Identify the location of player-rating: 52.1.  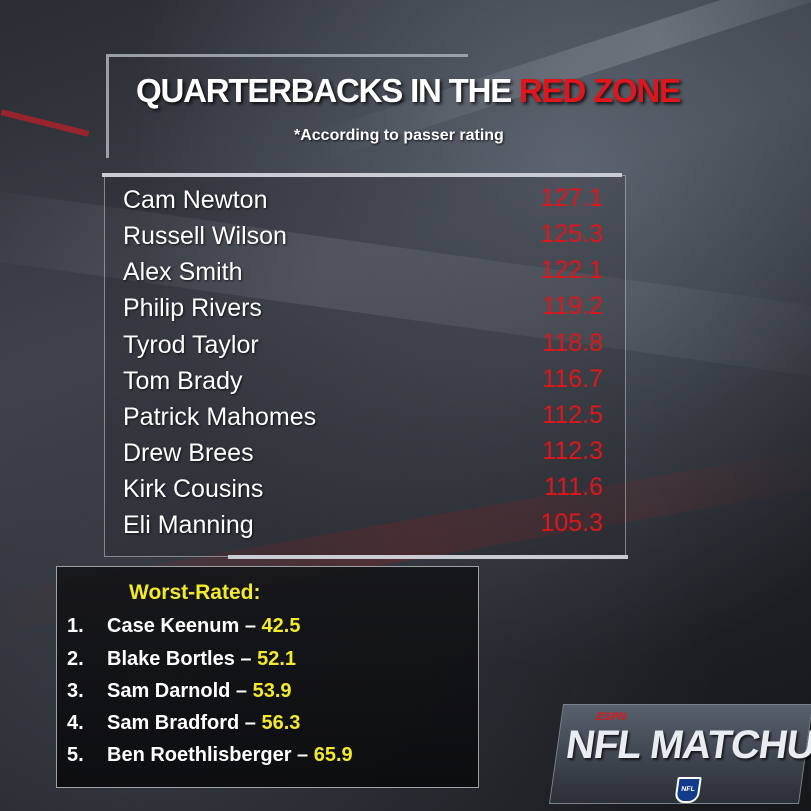
(277, 659).